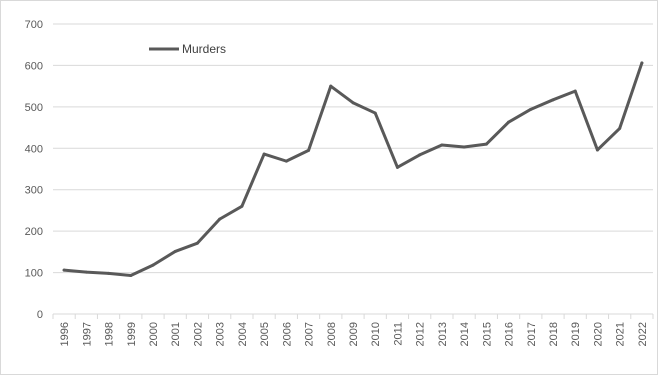  What do you see at coordinates (154, 334) in the screenshot?
I see `x-tick-label: 2000` at bounding box center [154, 334].